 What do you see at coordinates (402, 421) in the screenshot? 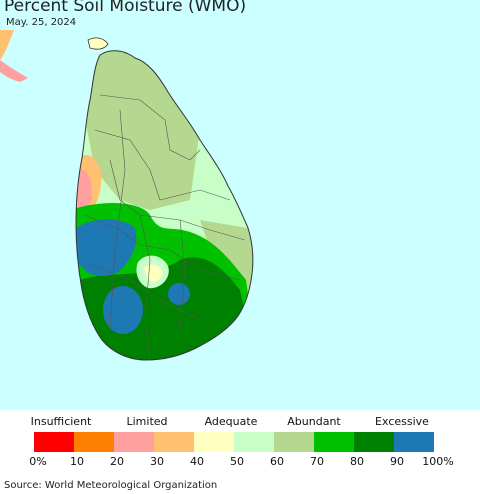
I see `legend-category-excessive: Excessive` at bounding box center [402, 421].